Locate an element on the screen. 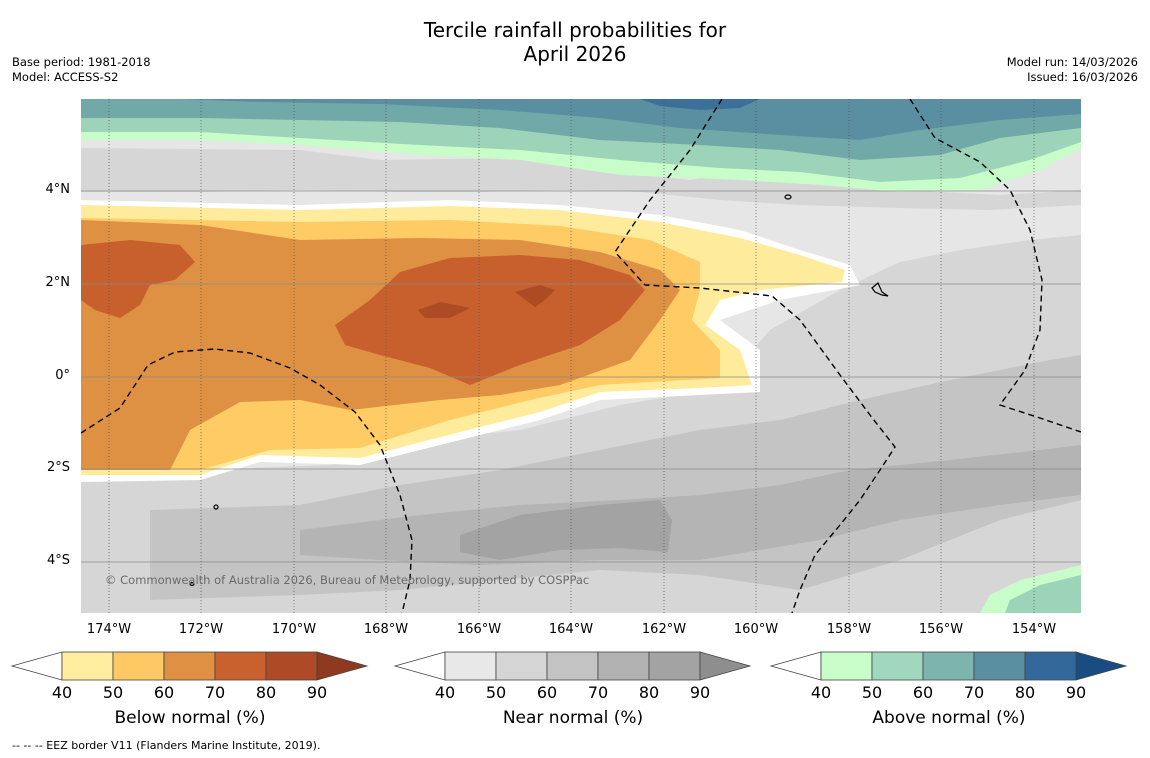 The image size is (1150, 758). lat-label-4n: 4°N is located at coordinates (58, 189).